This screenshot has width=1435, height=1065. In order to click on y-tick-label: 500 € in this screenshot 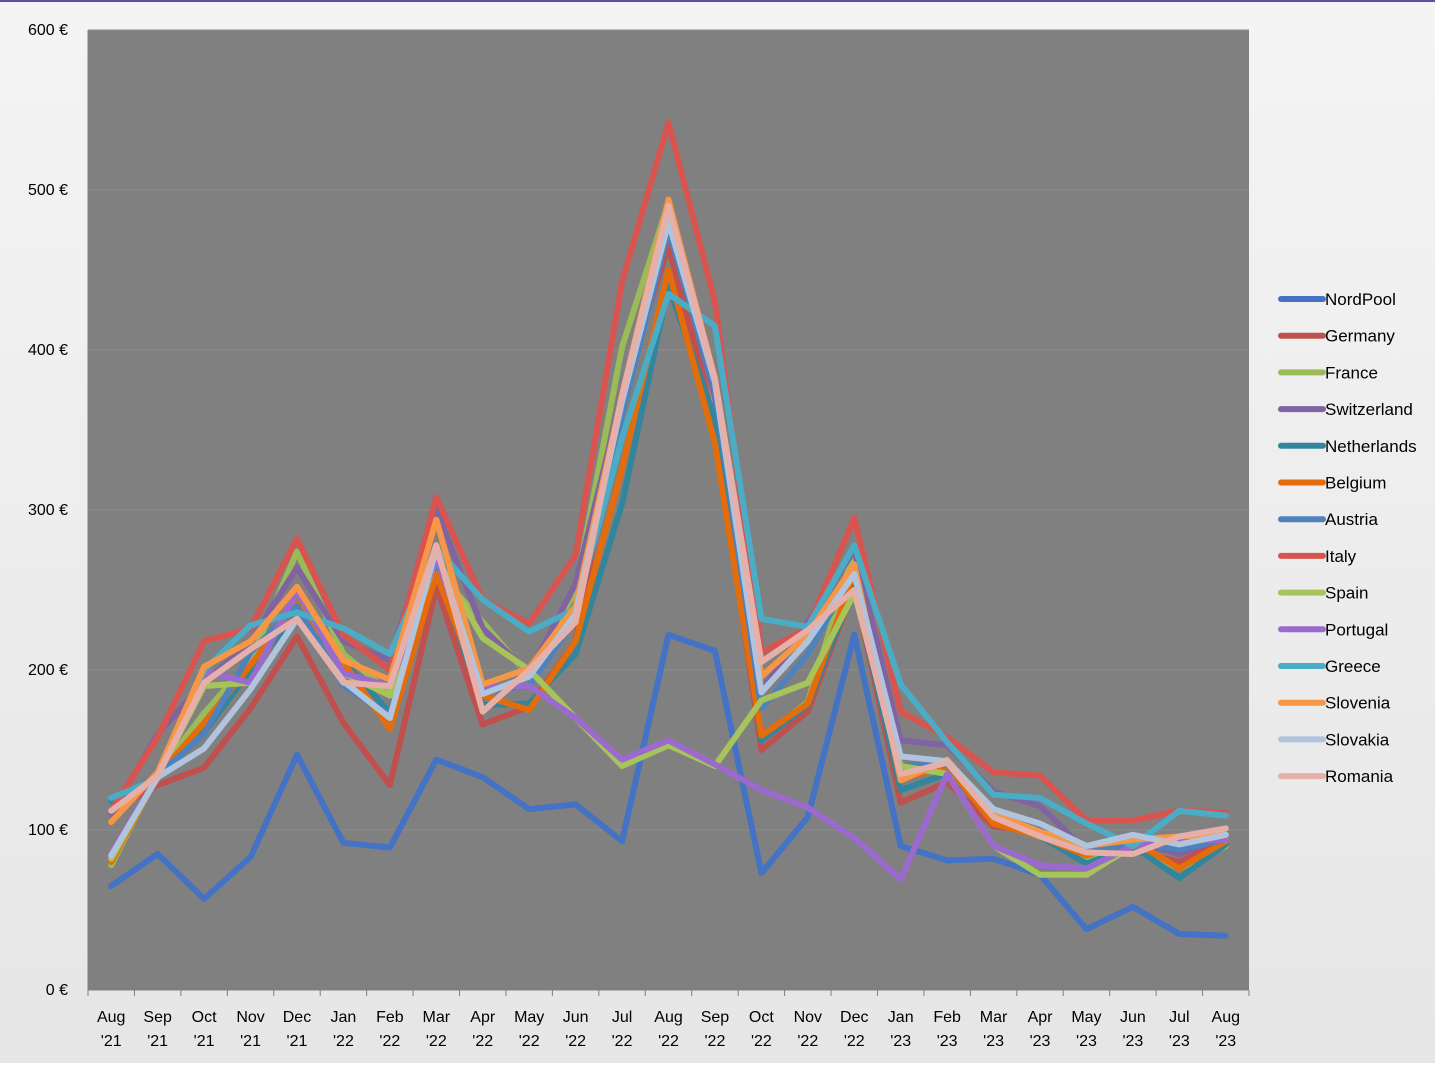, I will do `click(48, 190)`.